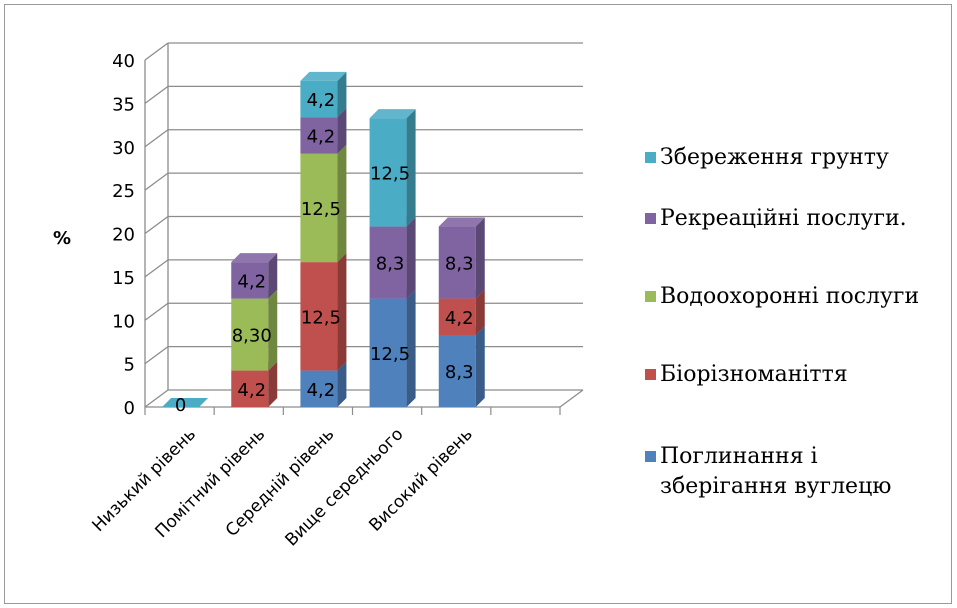  I want to click on legend-label-line: Збереження грунту, so click(774, 157).